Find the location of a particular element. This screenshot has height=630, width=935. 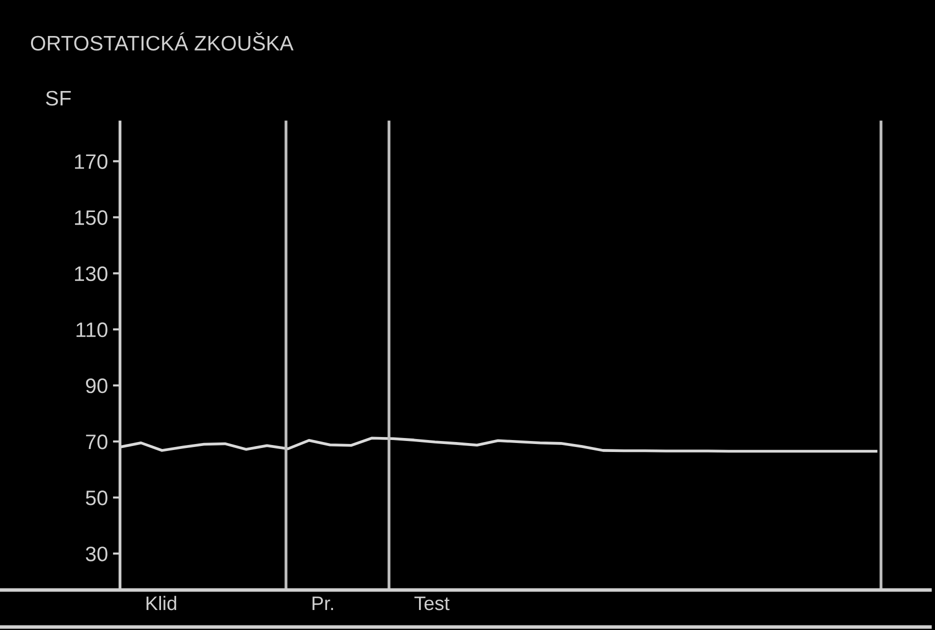

y-tick-label: 170 is located at coordinates (91, 161).